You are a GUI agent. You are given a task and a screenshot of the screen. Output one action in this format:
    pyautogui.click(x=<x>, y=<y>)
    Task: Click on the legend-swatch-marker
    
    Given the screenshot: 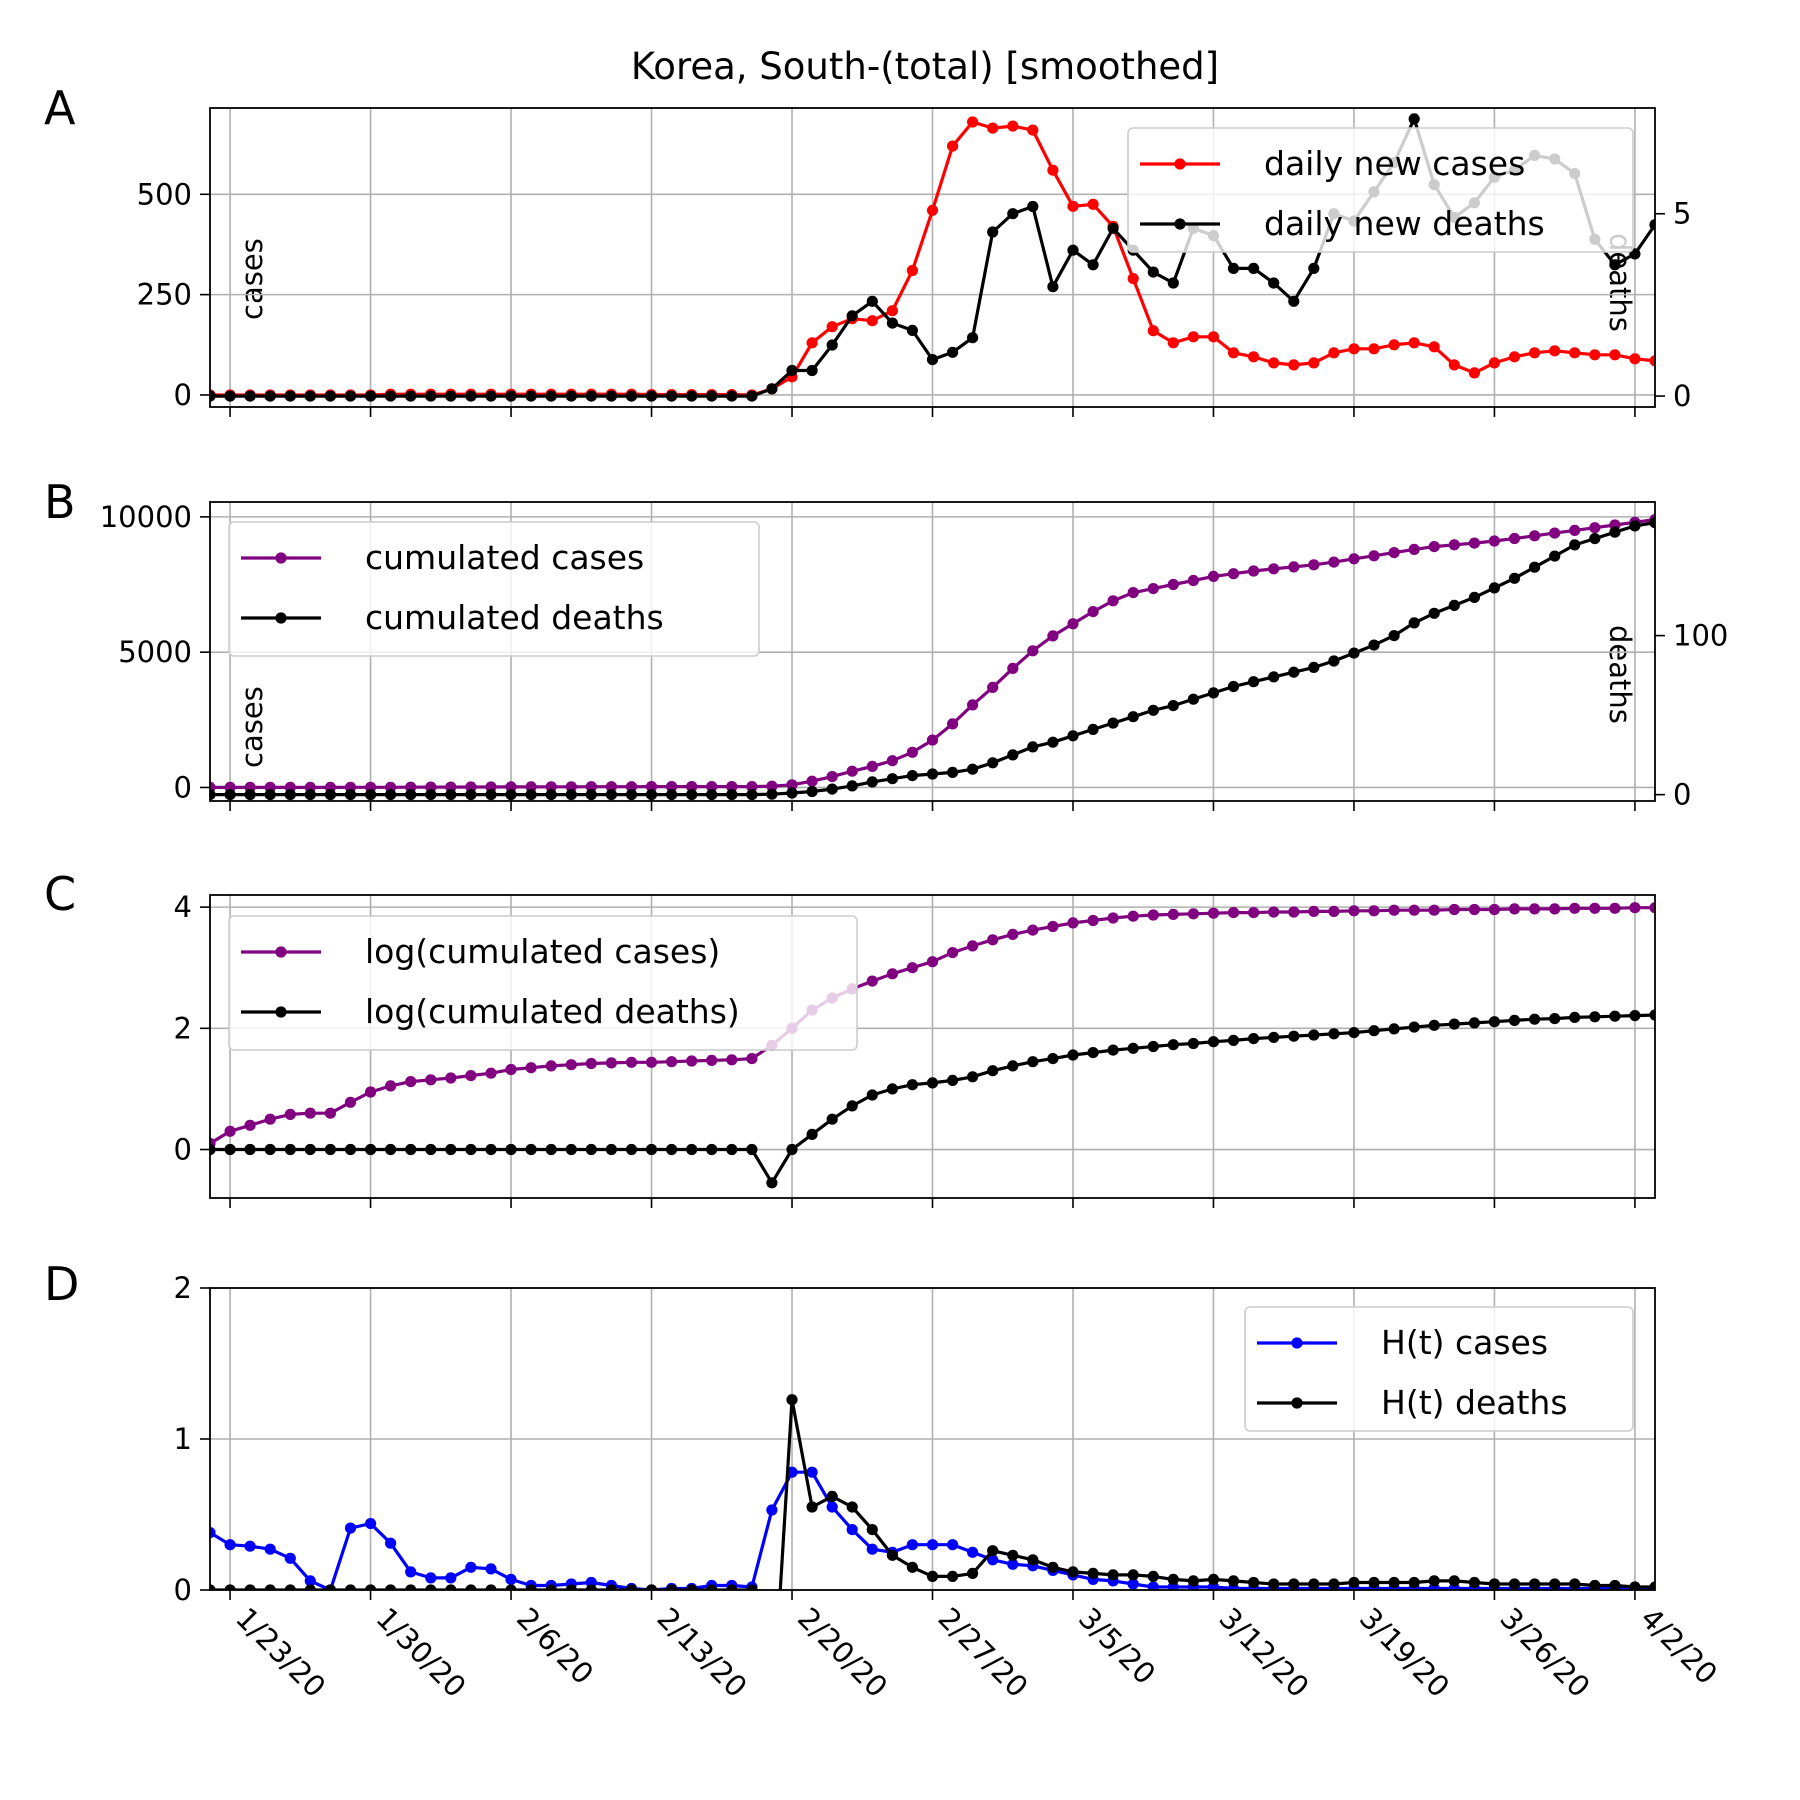 What is the action you would take?
    pyautogui.click(x=281, y=1012)
    